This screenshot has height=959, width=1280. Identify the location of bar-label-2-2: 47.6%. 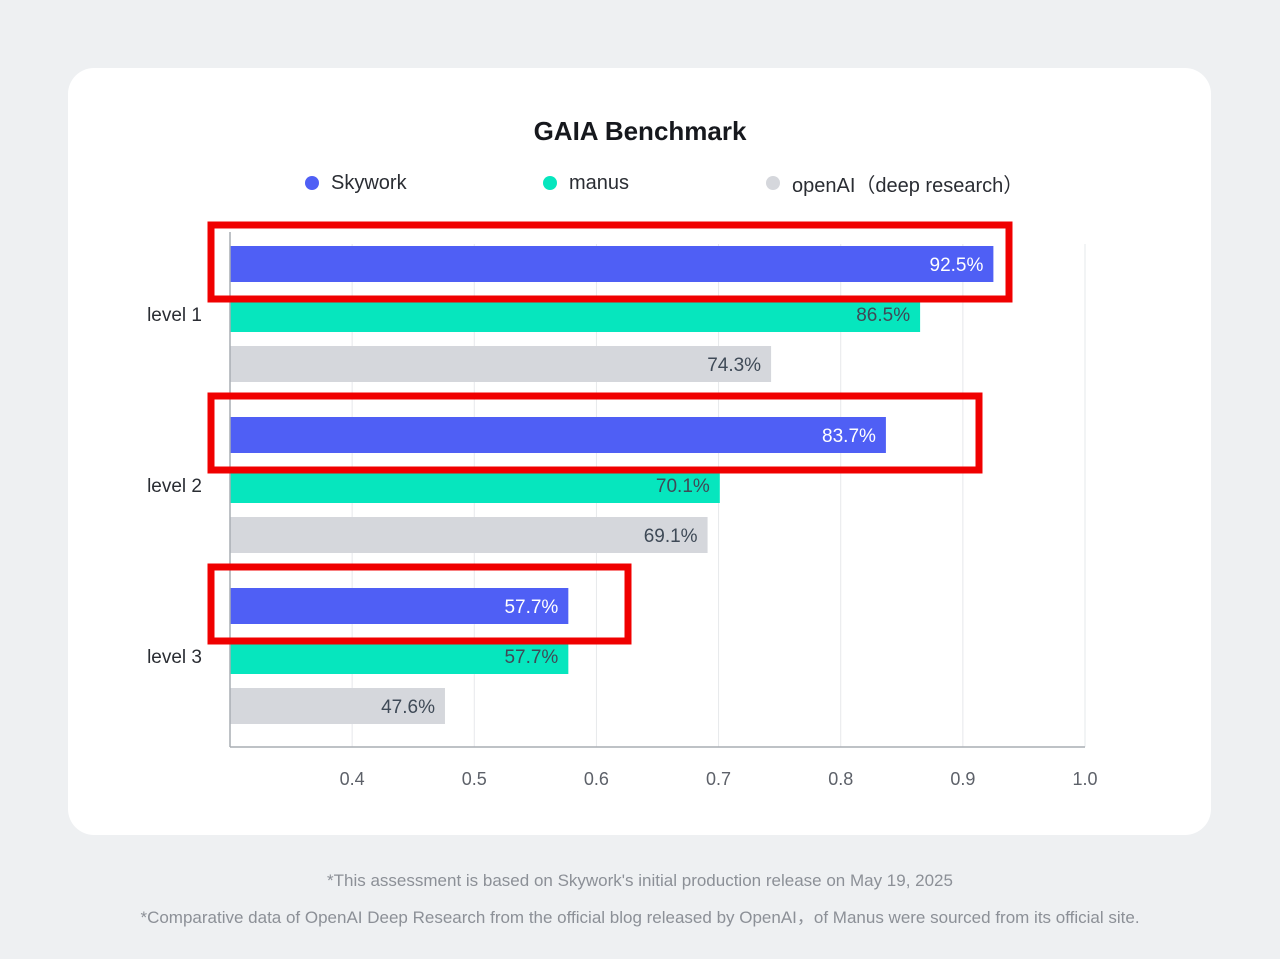
(408, 707).